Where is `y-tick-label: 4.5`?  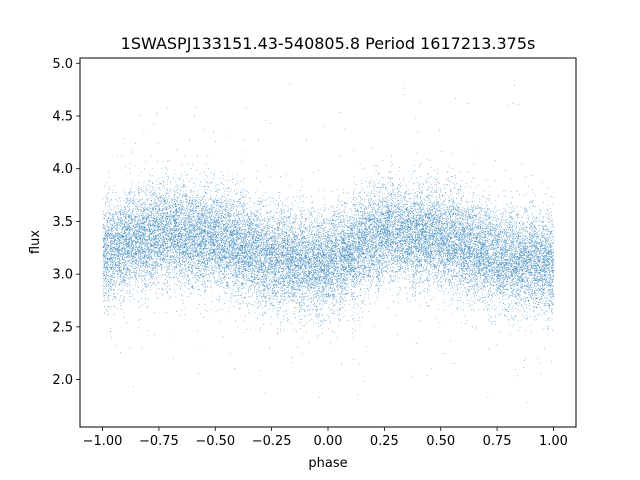 y-tick-label: 4.5 is located at coordinates (62, 116).